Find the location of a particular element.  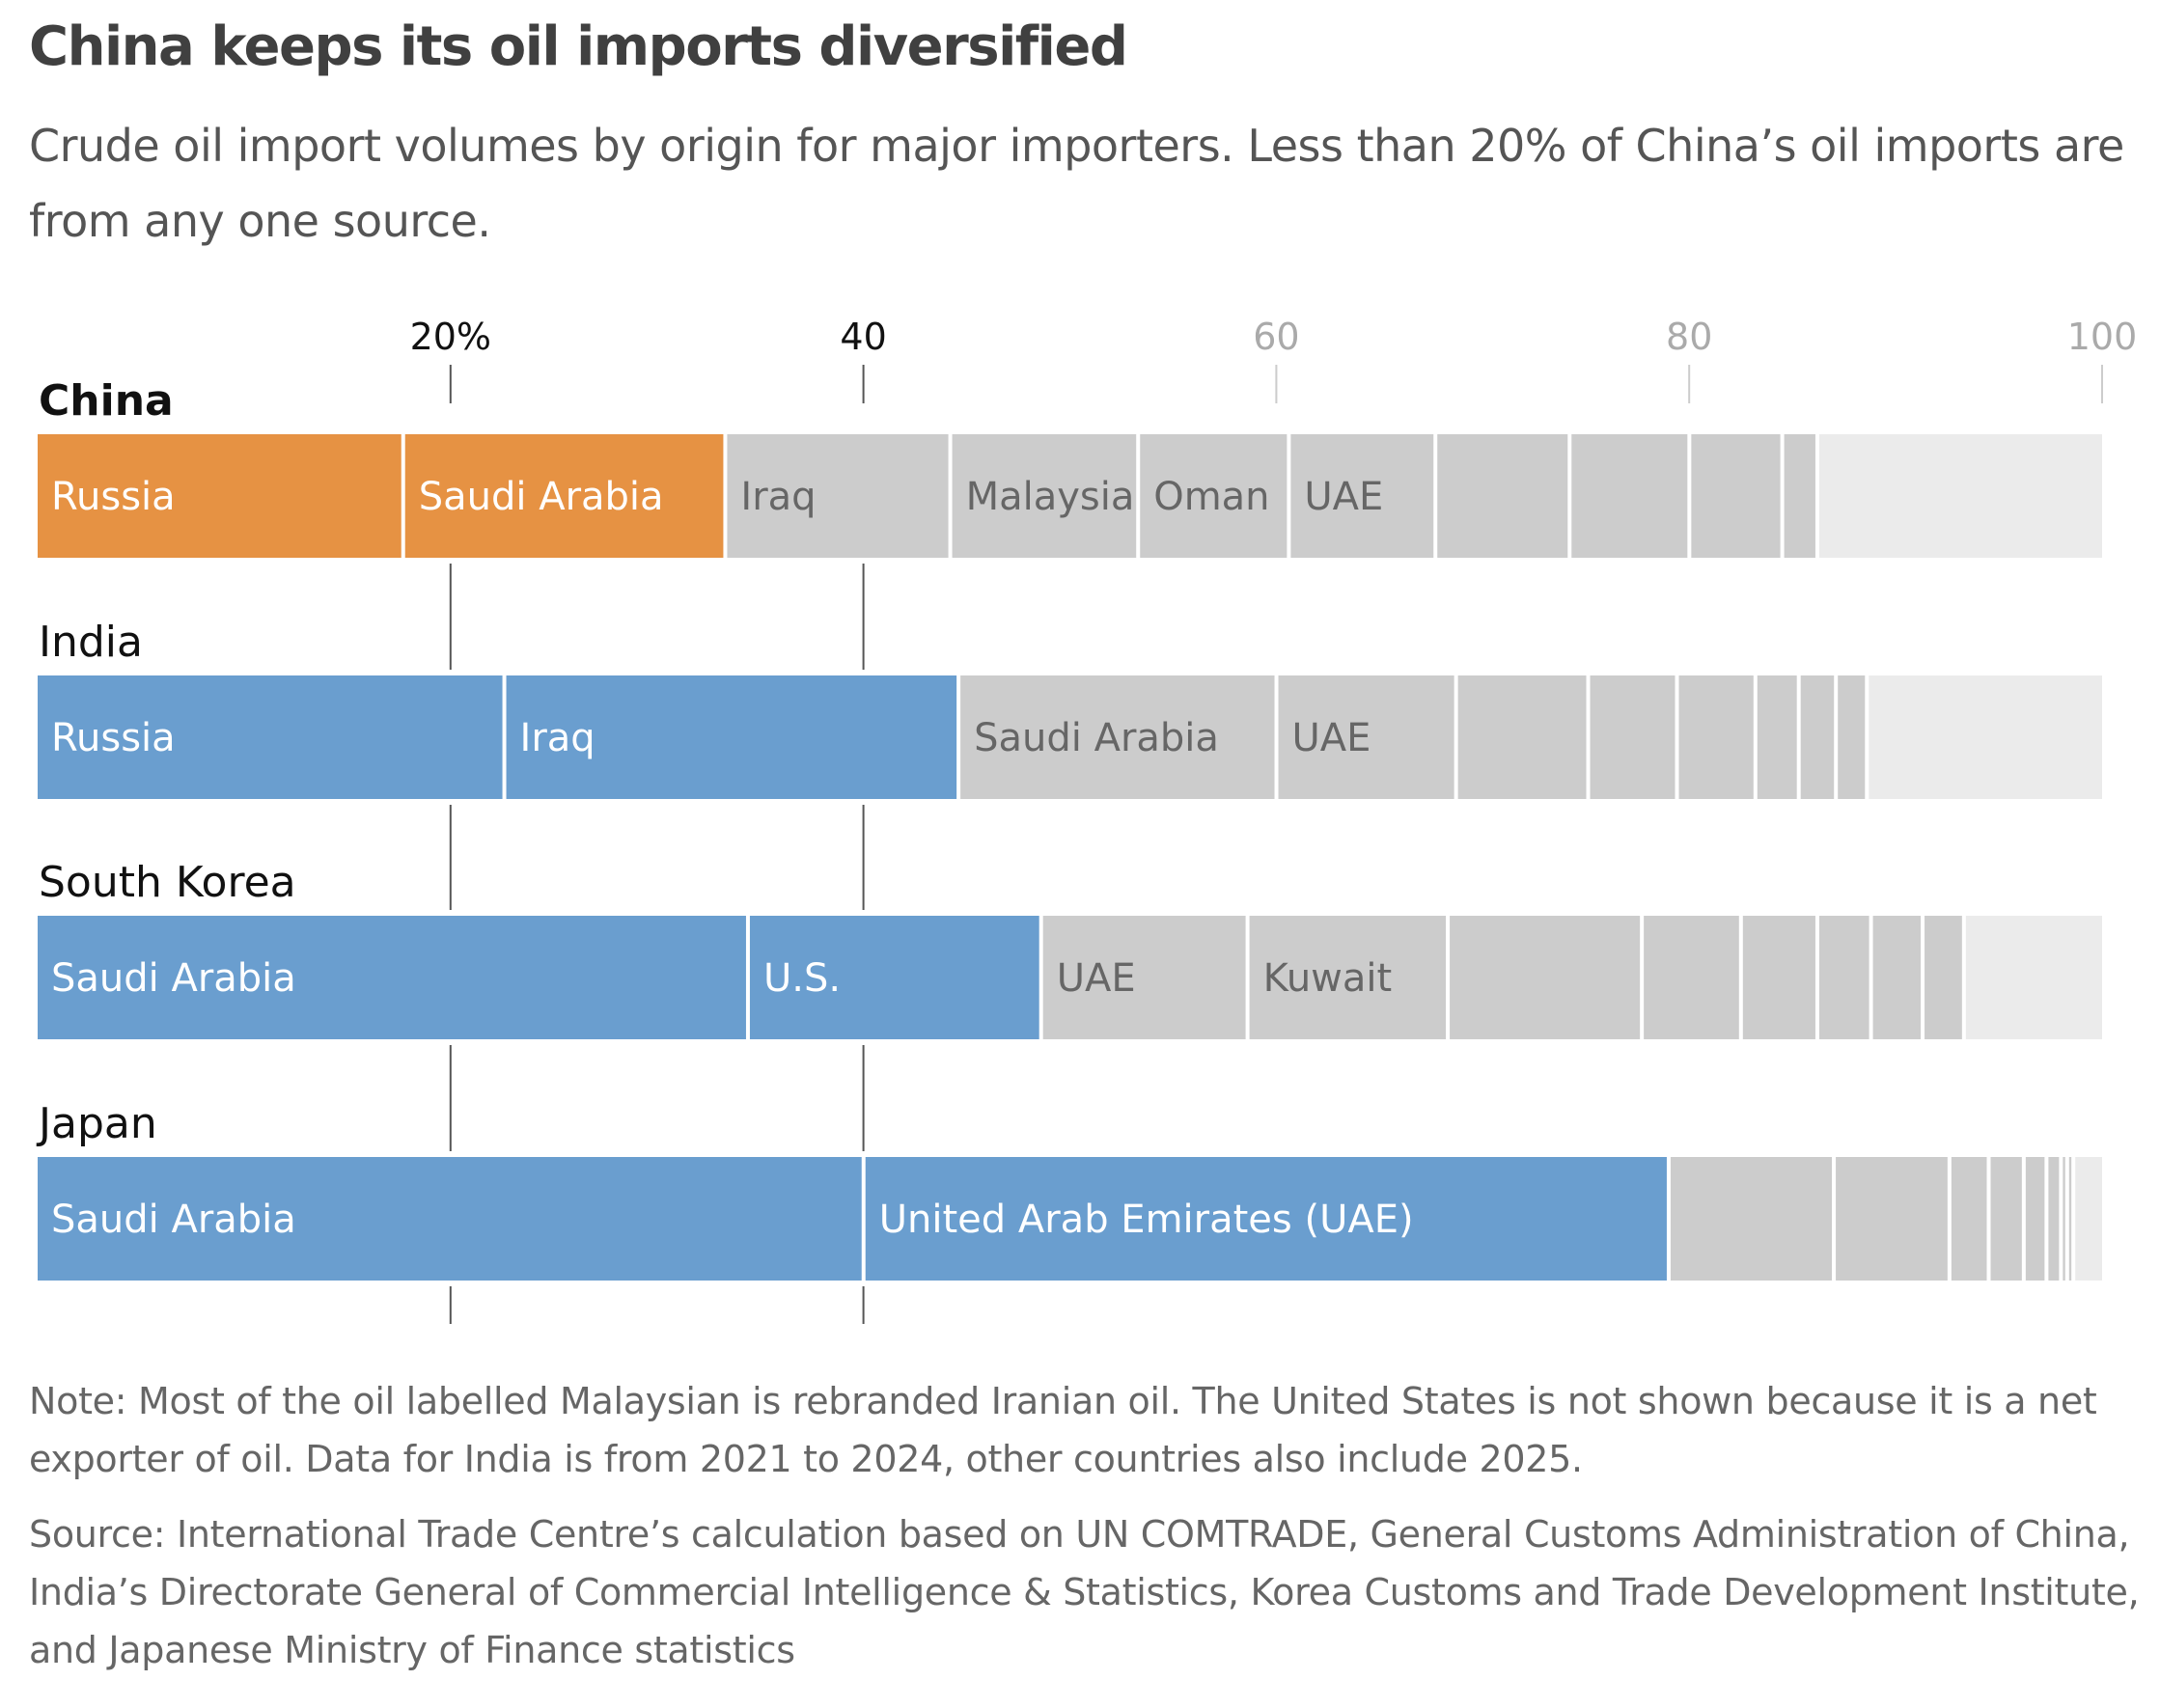

x-tick-label: 100 is located at coordinates (2102, 337).